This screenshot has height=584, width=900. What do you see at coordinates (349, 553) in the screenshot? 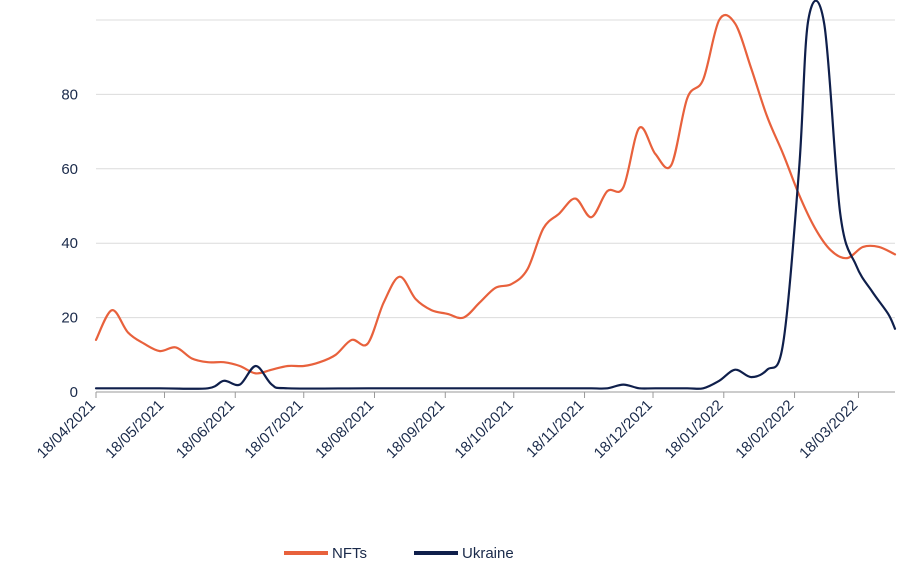
I see `legend-label-nfts: NFTs` at bounding box center [349, 553].